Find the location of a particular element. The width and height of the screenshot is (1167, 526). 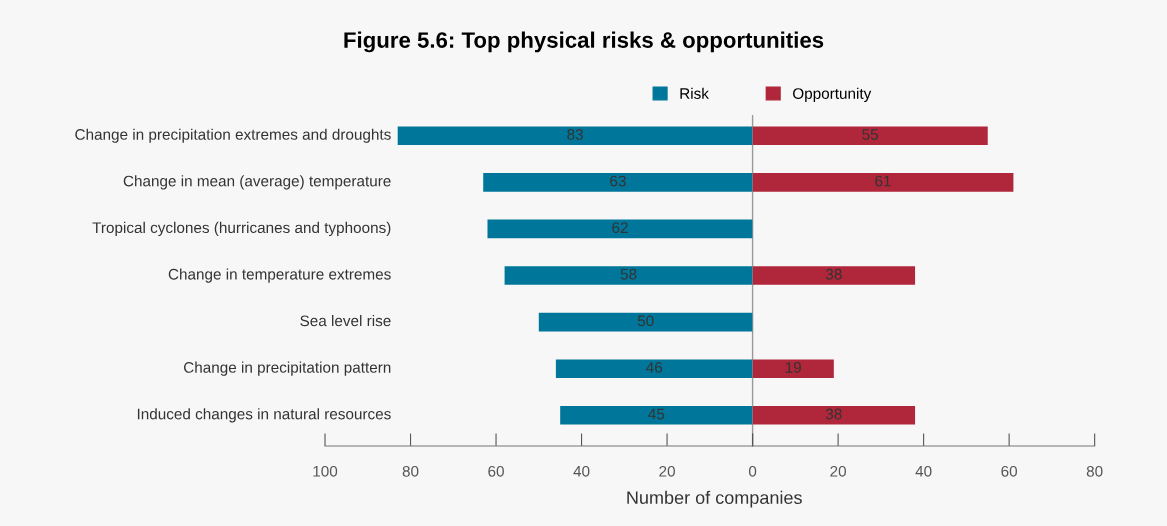

data-label: 58 is located at coordinates (628, 274).